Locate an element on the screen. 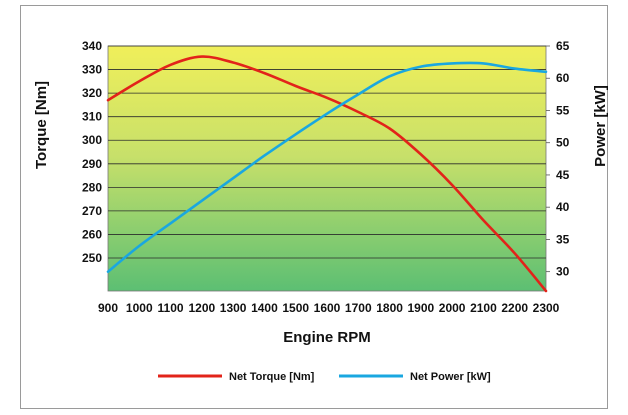 The image size is (628, 415). x-tick-label: 900 is located at coordinates (108, 308).